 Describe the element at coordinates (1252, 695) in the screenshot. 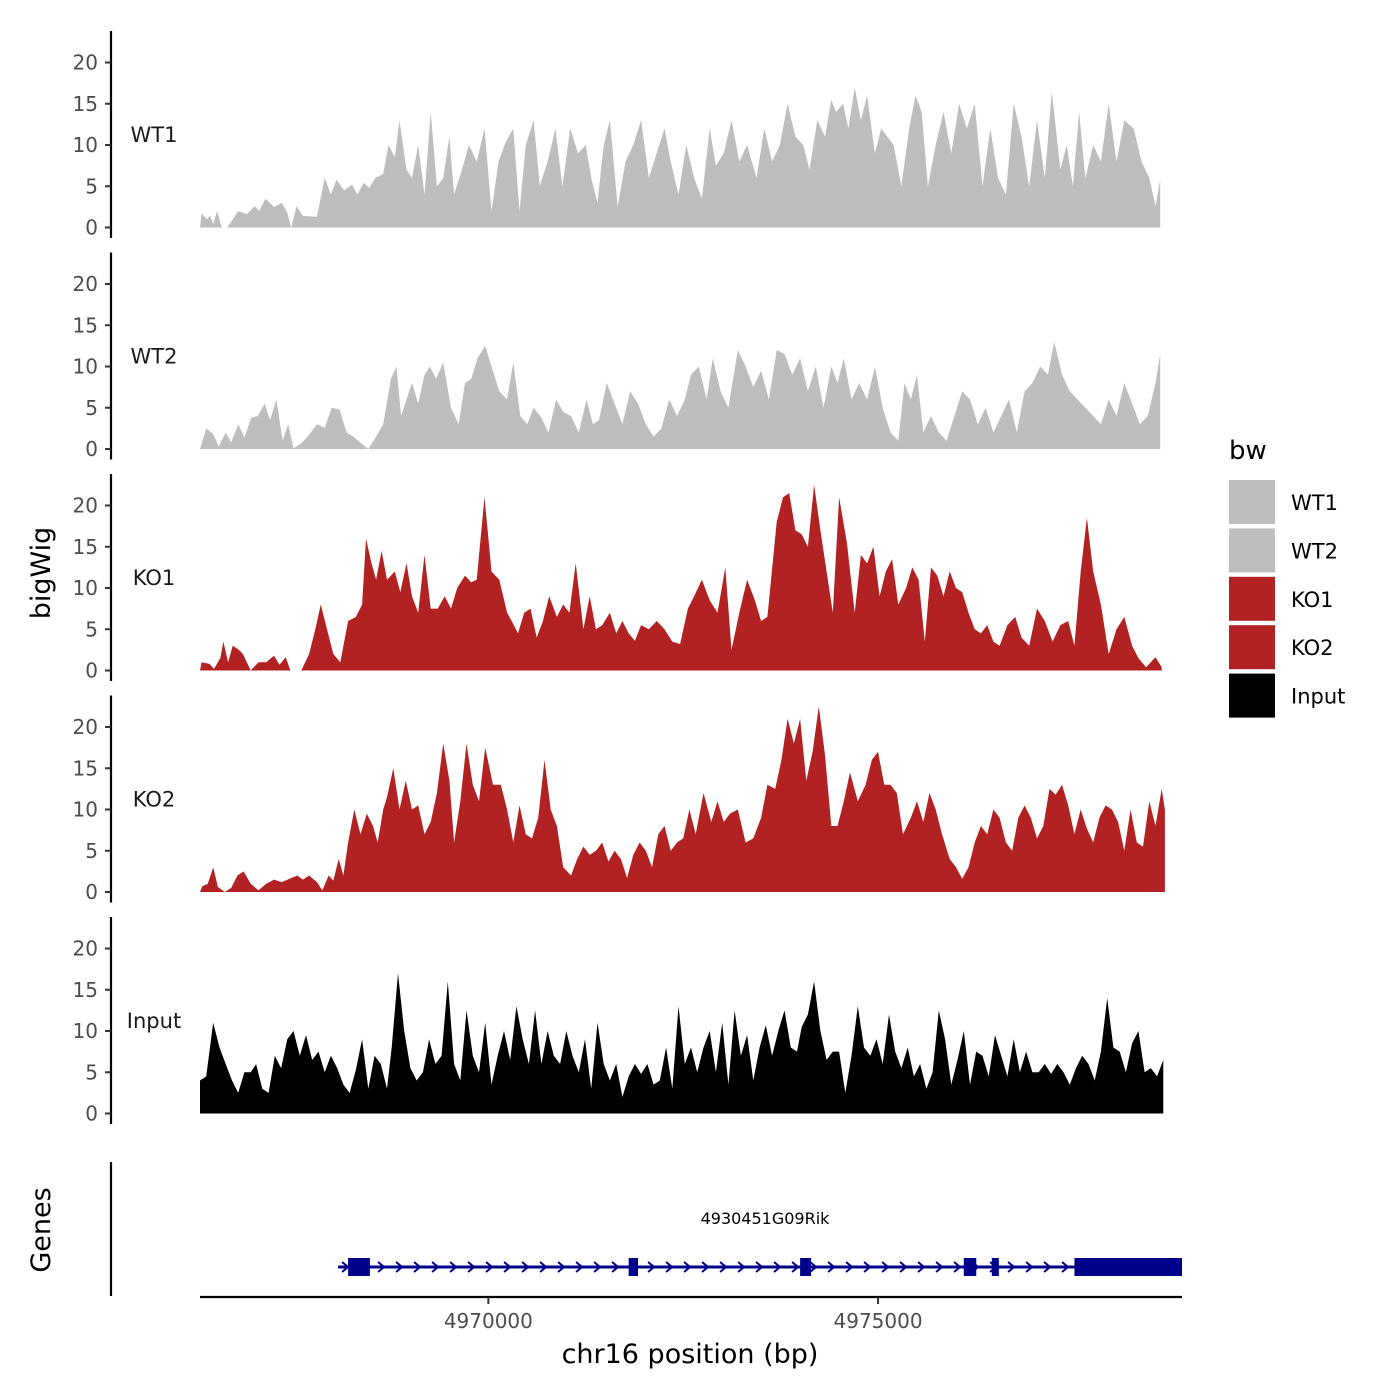

I see `legend-key-input` at that location.